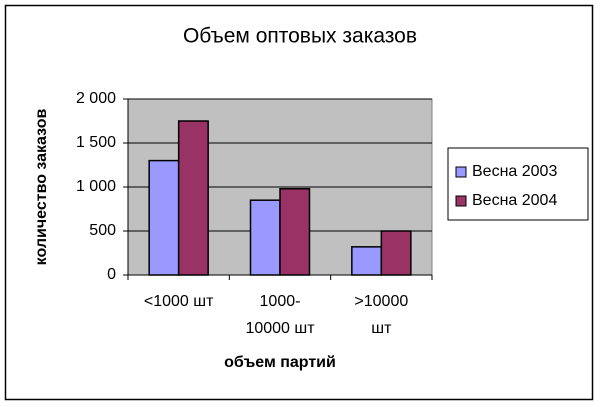 The width and height of the screenshot is (600, 407). I want to click on legend-label: Весна 2003, so click(514, 171).